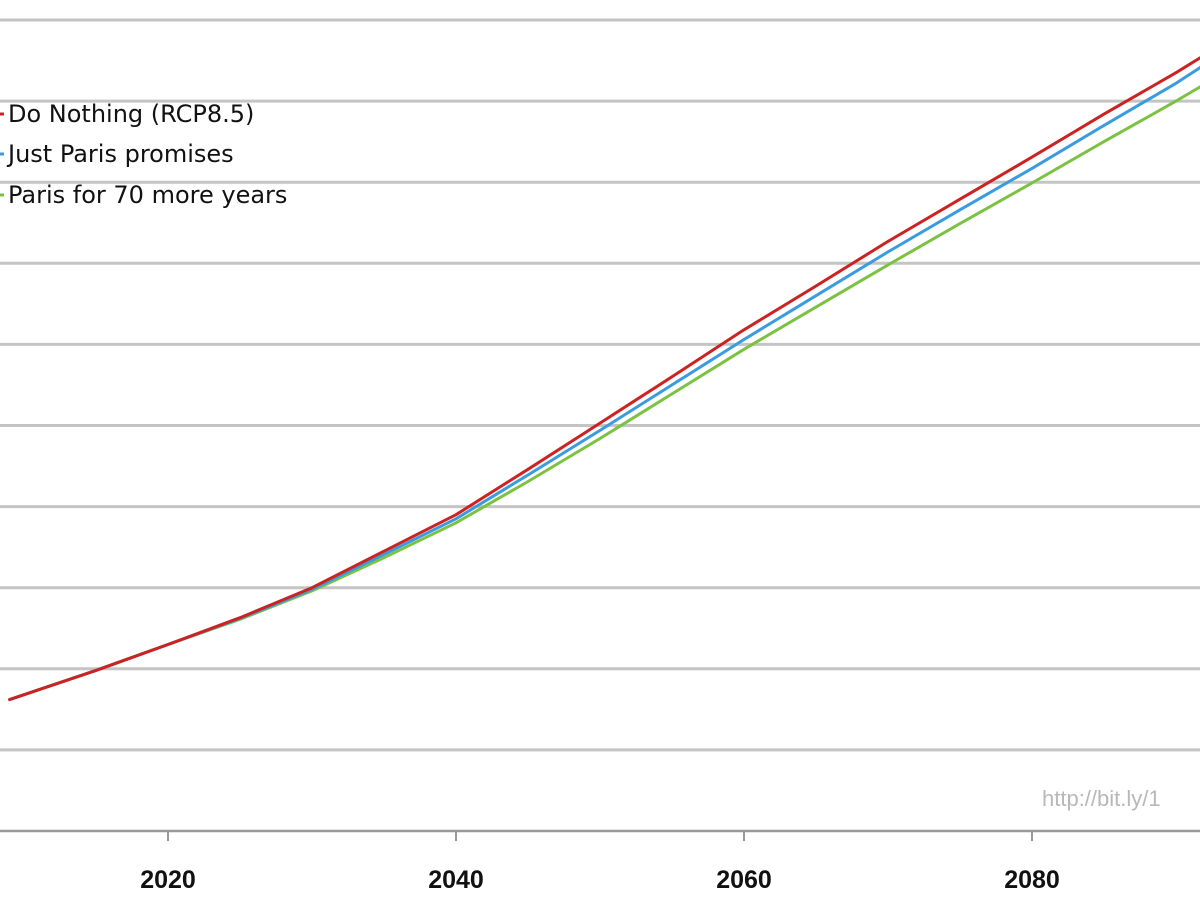 The height and width of the screenshot is (900, 1200). What do you see at coordinates (1101, 798) in the screenshot?
I see `watermark-url: http://bit.ly/1` at bounding box center [1101, 798].